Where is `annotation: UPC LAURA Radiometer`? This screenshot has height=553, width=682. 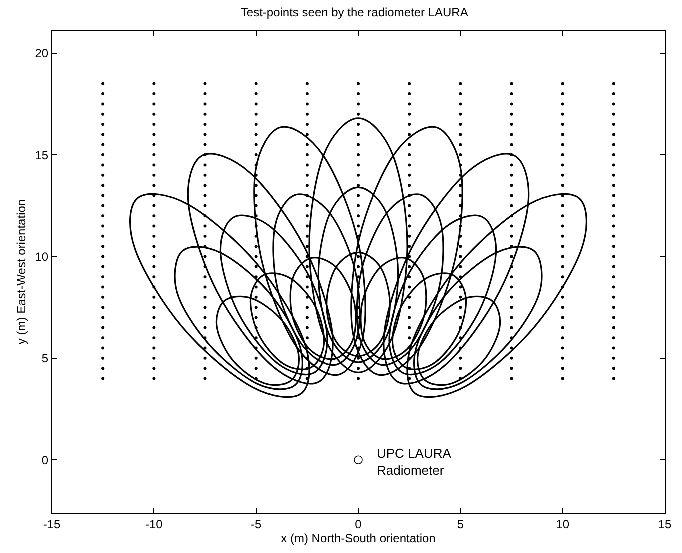
annotation: UPC LAURA Radiometer is located at coordinates (414, 462).